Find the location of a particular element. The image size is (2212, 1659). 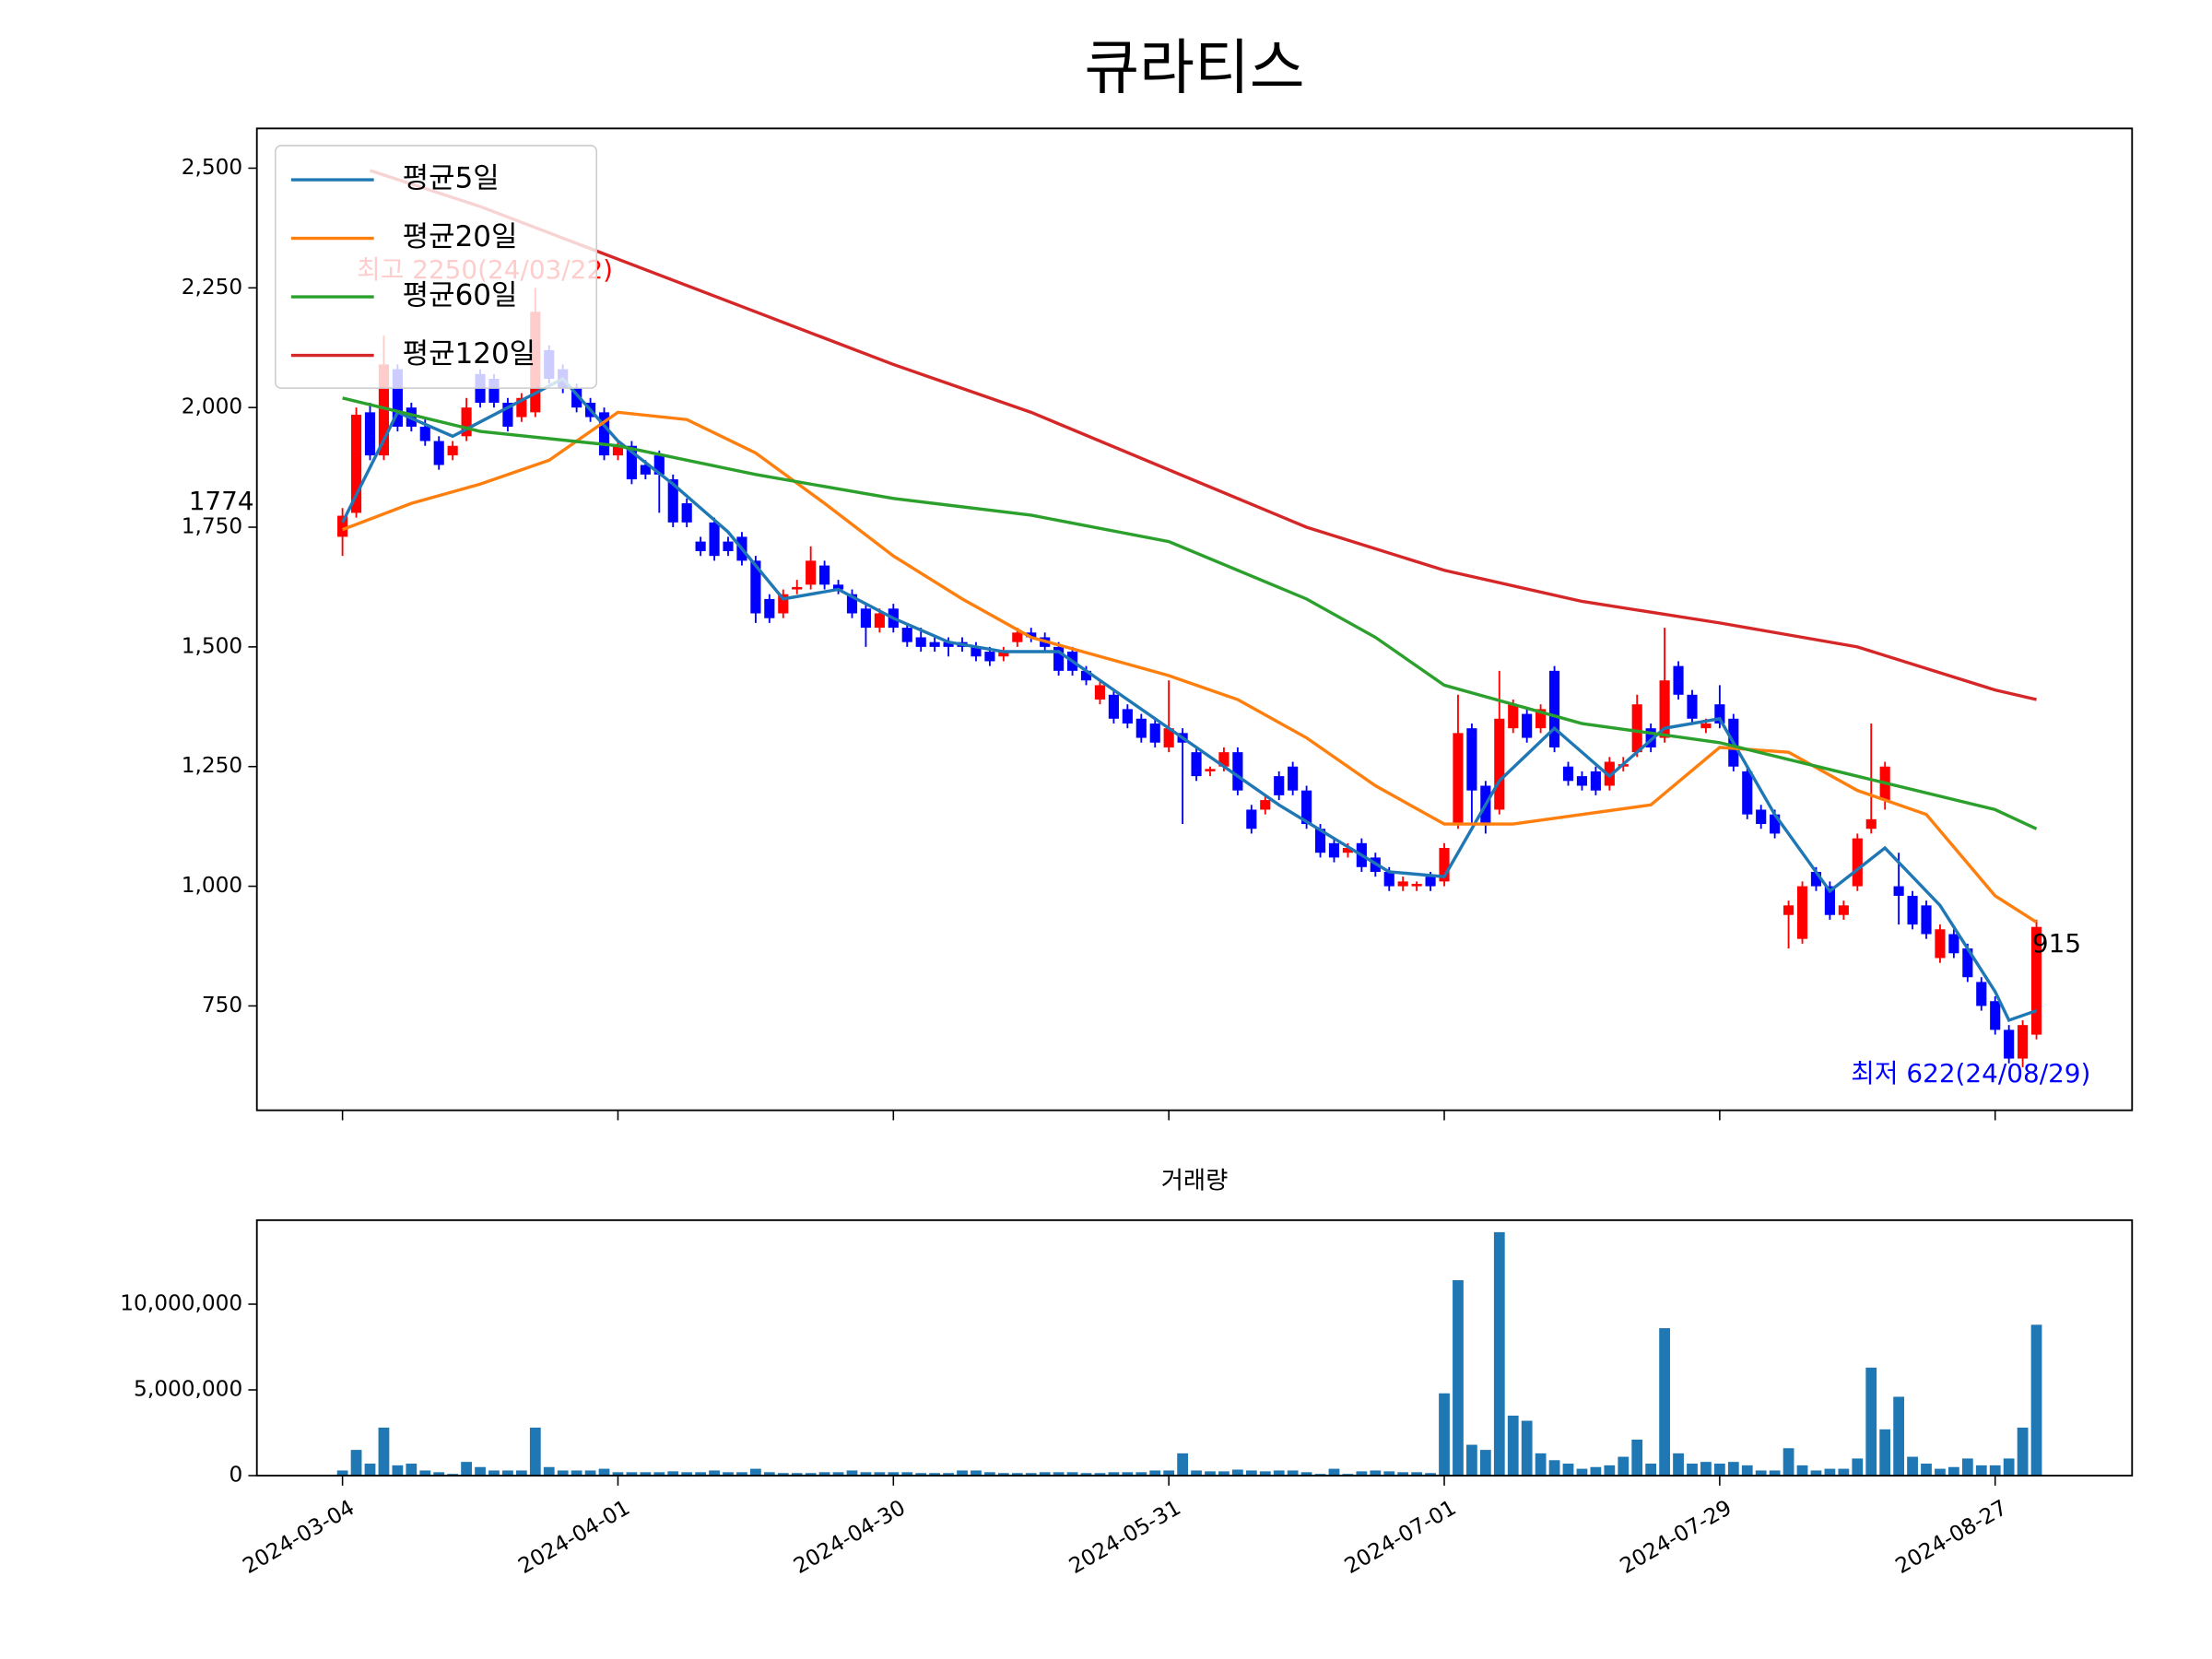

legend-label: 평균120일 is located at coordinates (469, 354).